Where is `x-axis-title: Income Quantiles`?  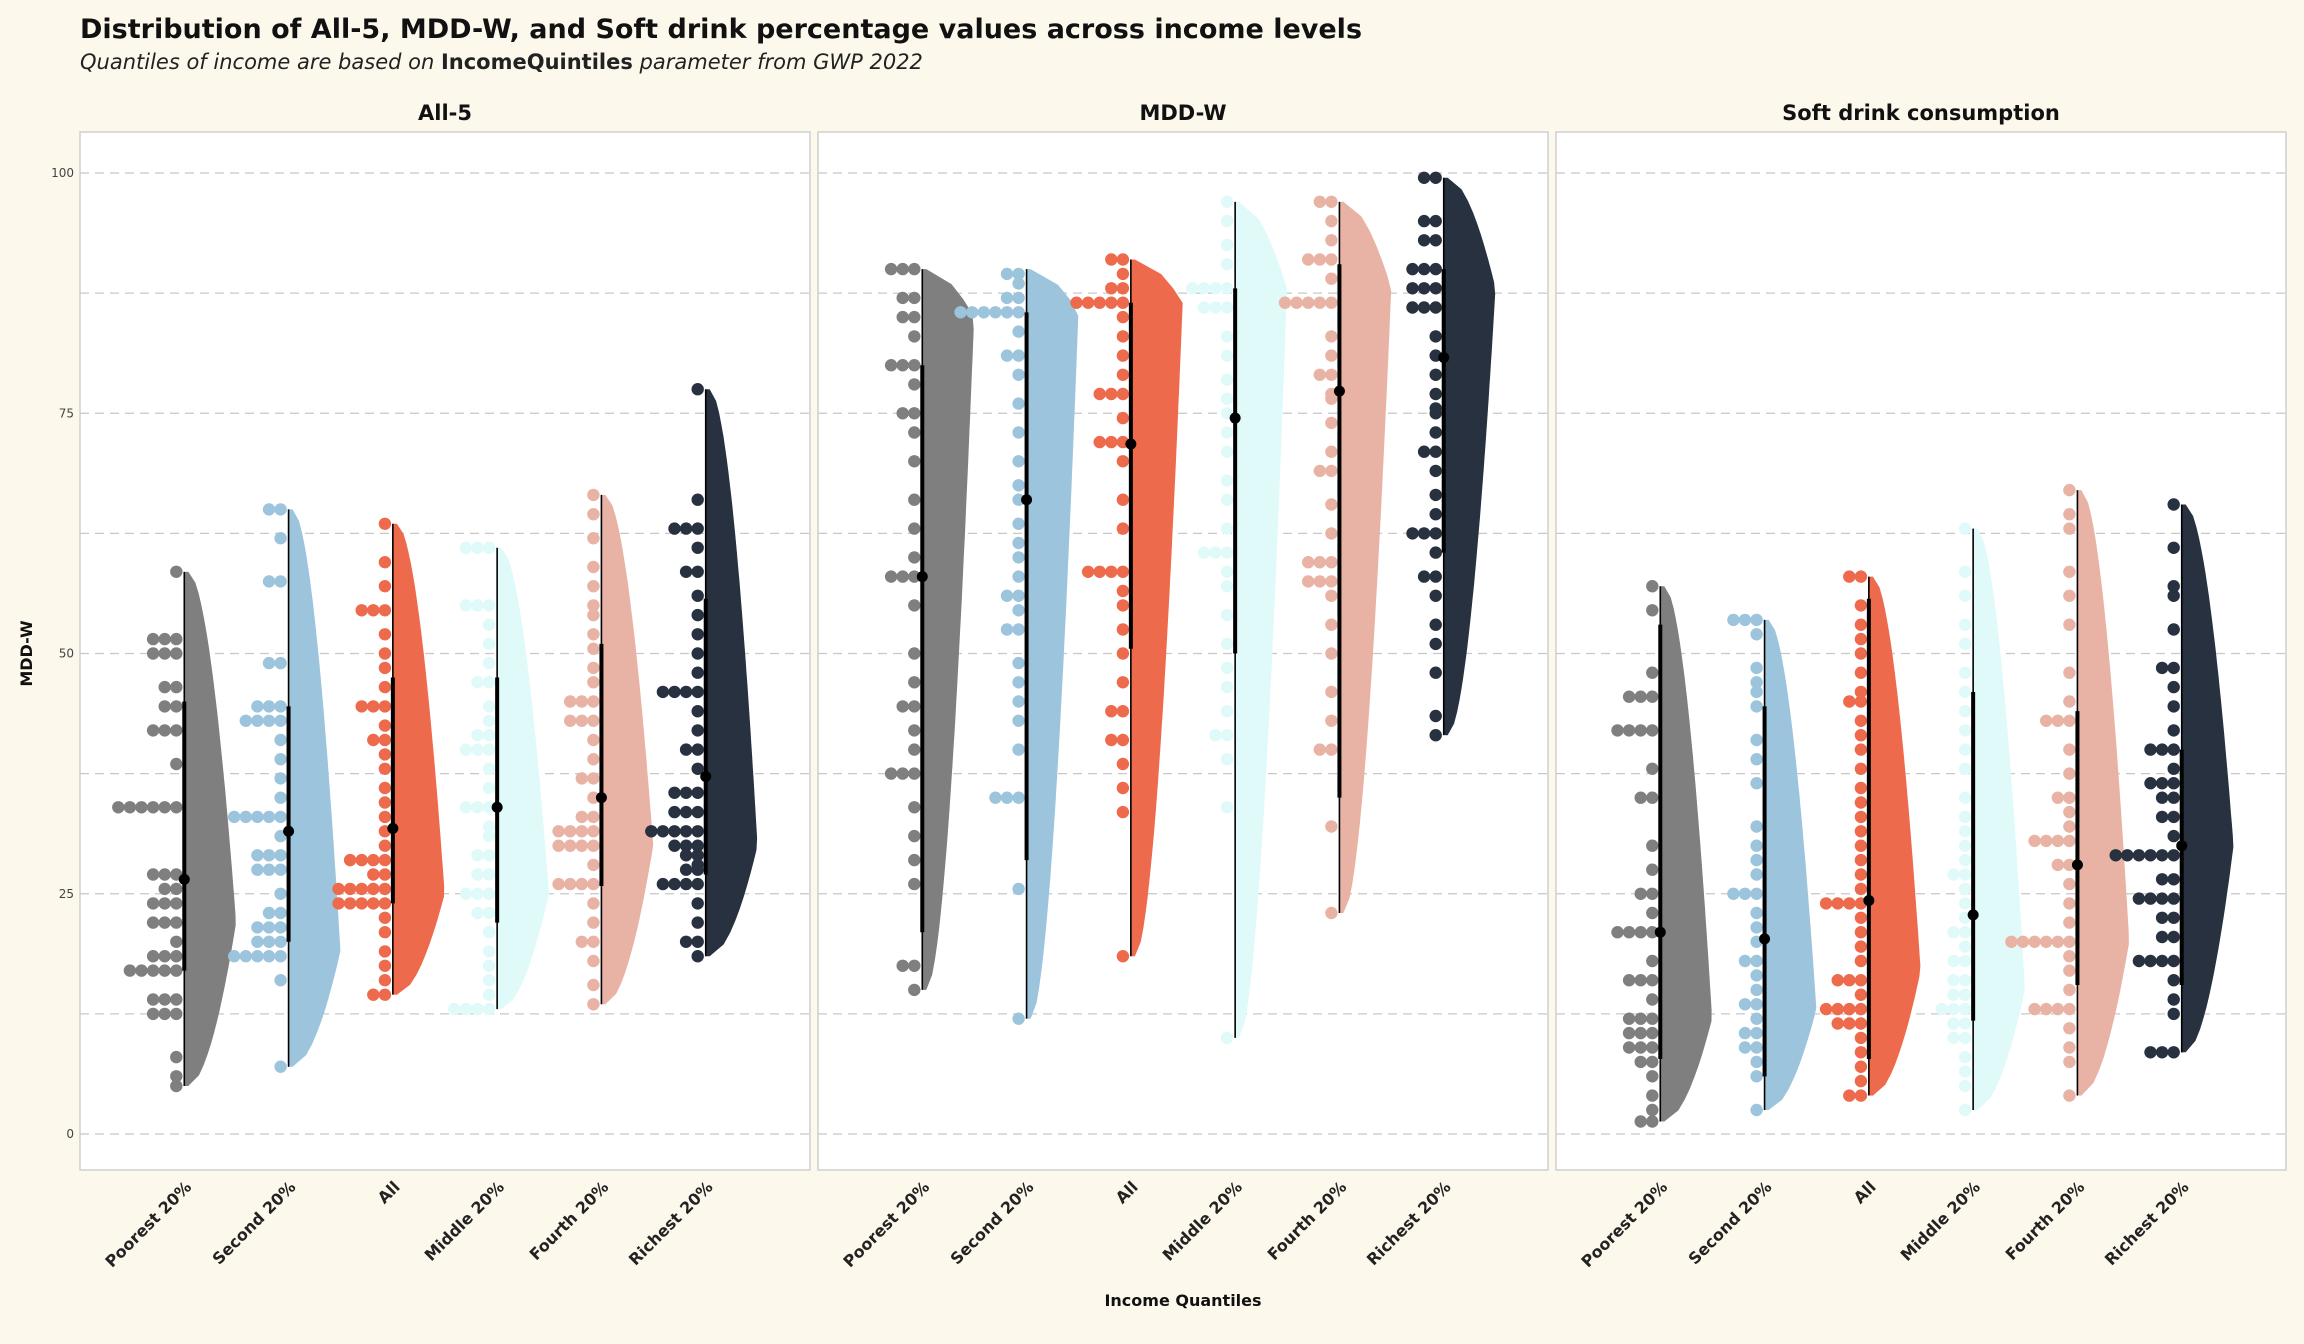 x-axis-title: Income Quantiles is located at coordinates (1182, 1300).